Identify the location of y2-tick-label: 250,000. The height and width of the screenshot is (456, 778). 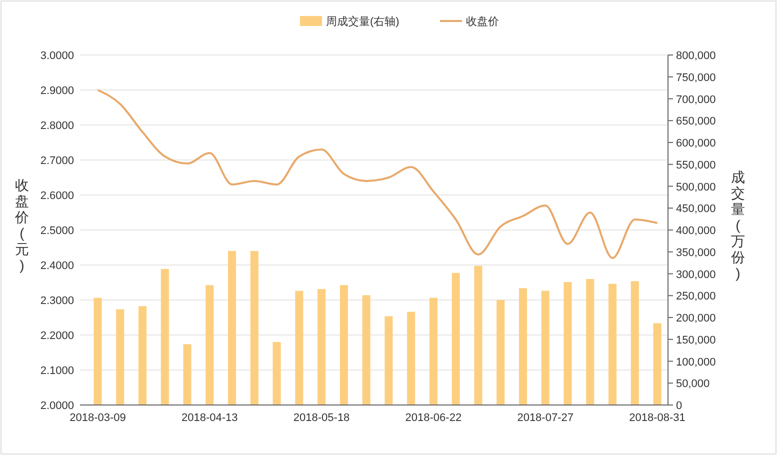
(696, 296).